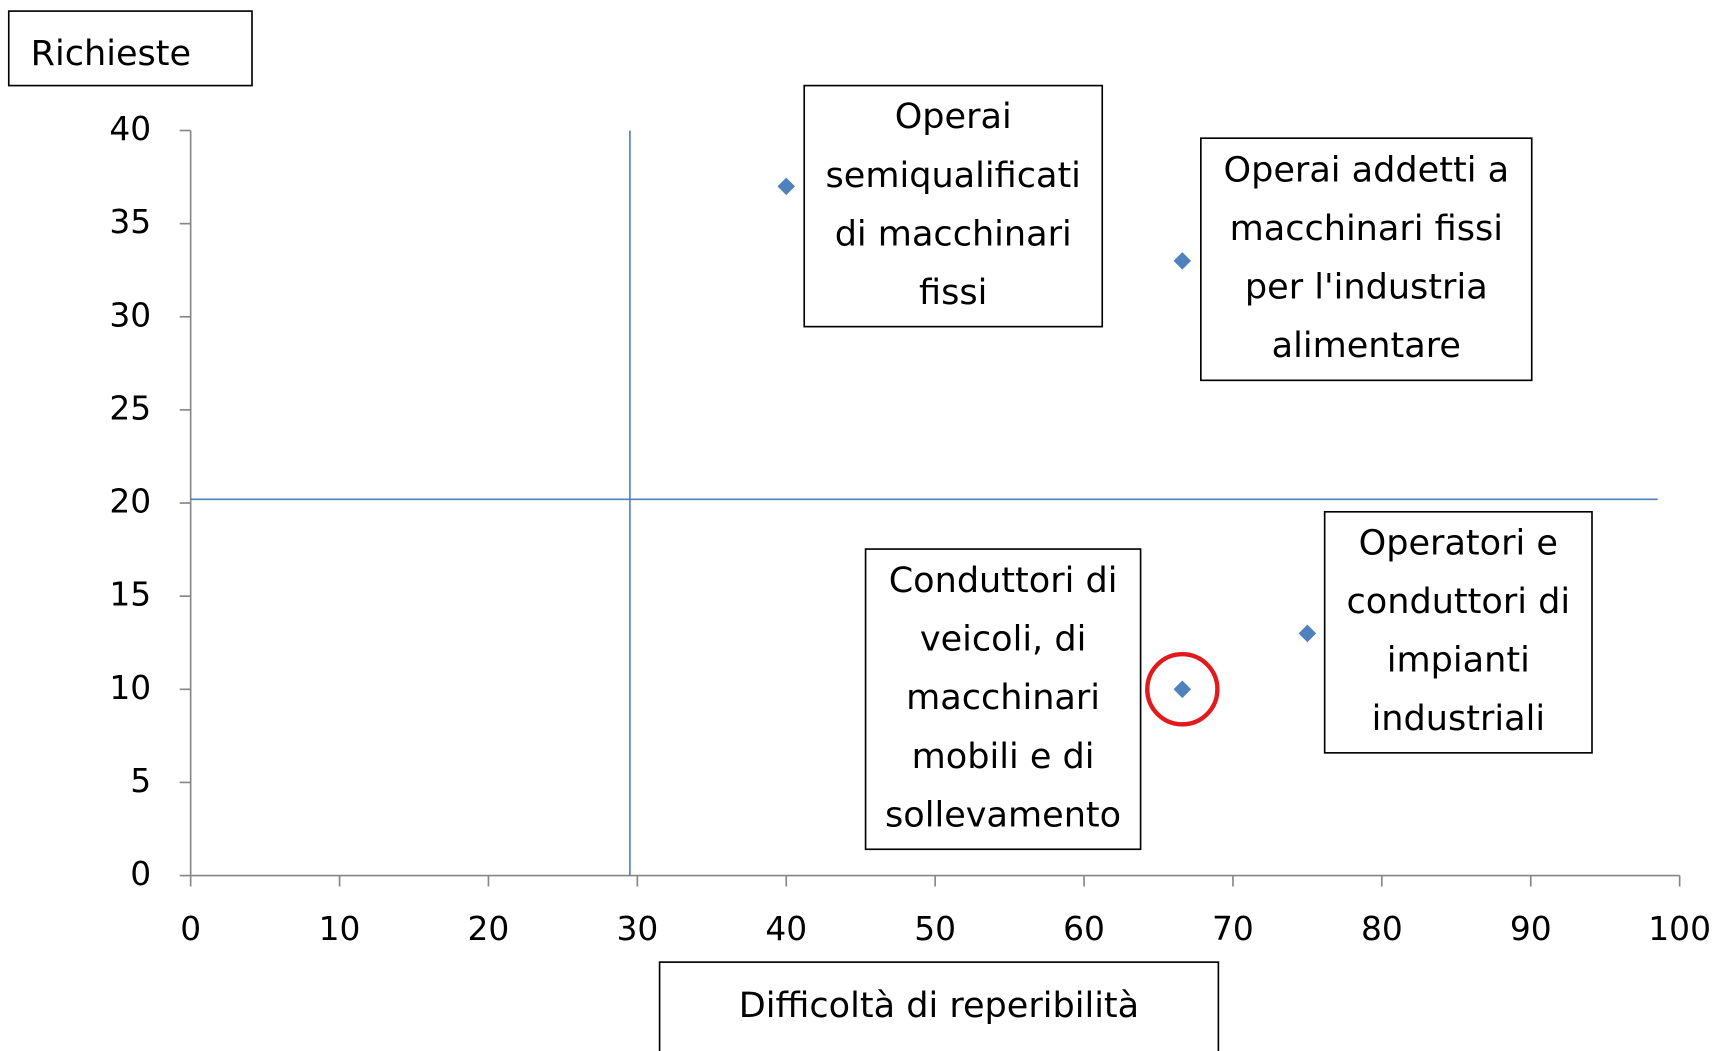 The height and width of the screenshot is (1051, 1718). What do you see at coordinates (1366, 345) in the screenshot?
I see `point-label: alimentare` at bounding box center [1366, 345].